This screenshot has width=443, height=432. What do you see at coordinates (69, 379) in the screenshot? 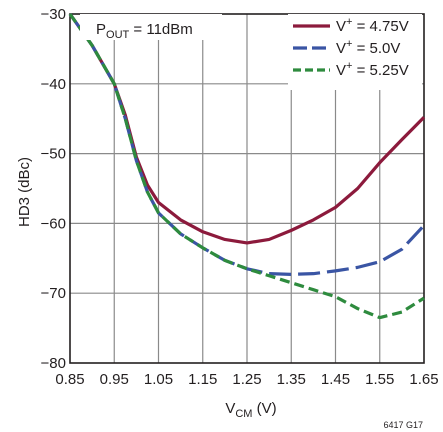
I see `x-tick-label: 0.85` at bounding box center [69, 379].